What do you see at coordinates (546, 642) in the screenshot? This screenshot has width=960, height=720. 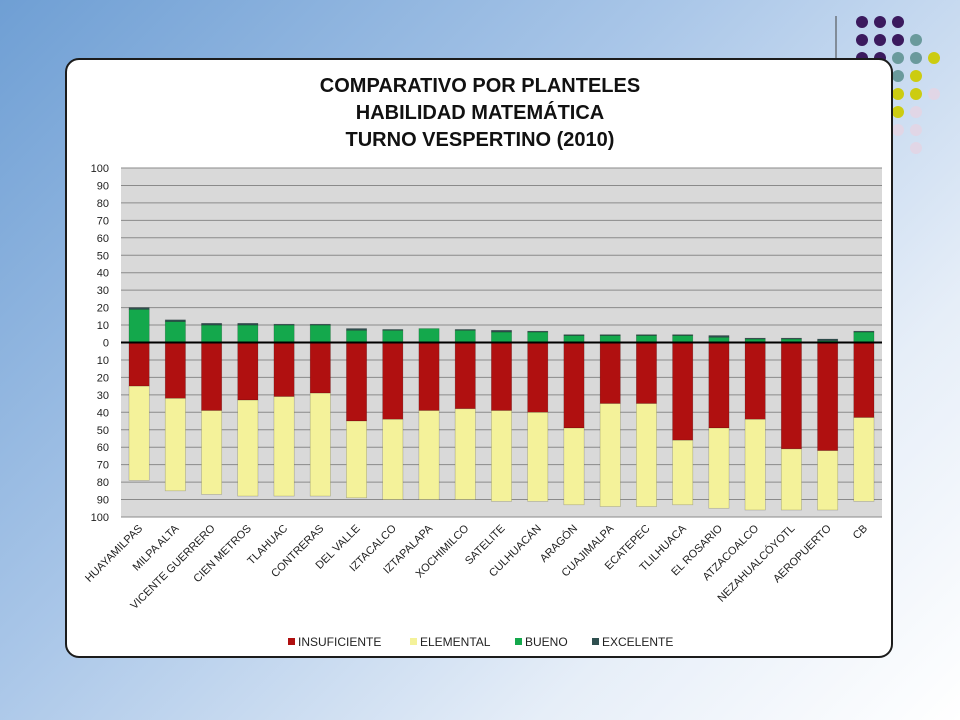 I see `legend-label-bueno: BUENO` at bounding box center [546, 642].